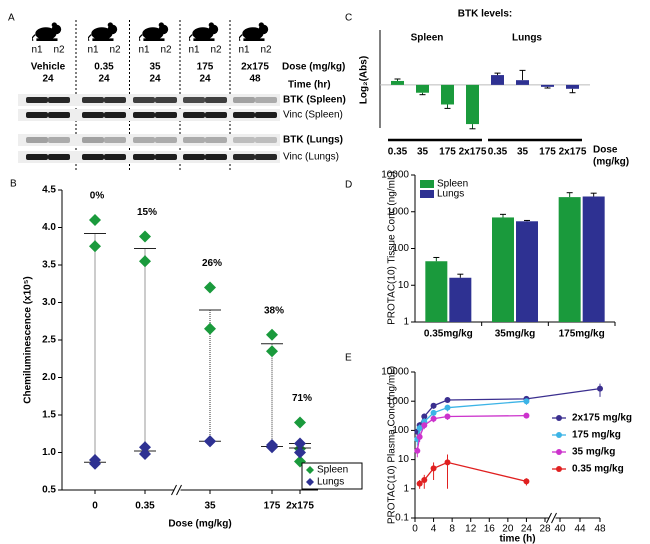  I want to click on x-tick-label: 0, so click(415, 529).